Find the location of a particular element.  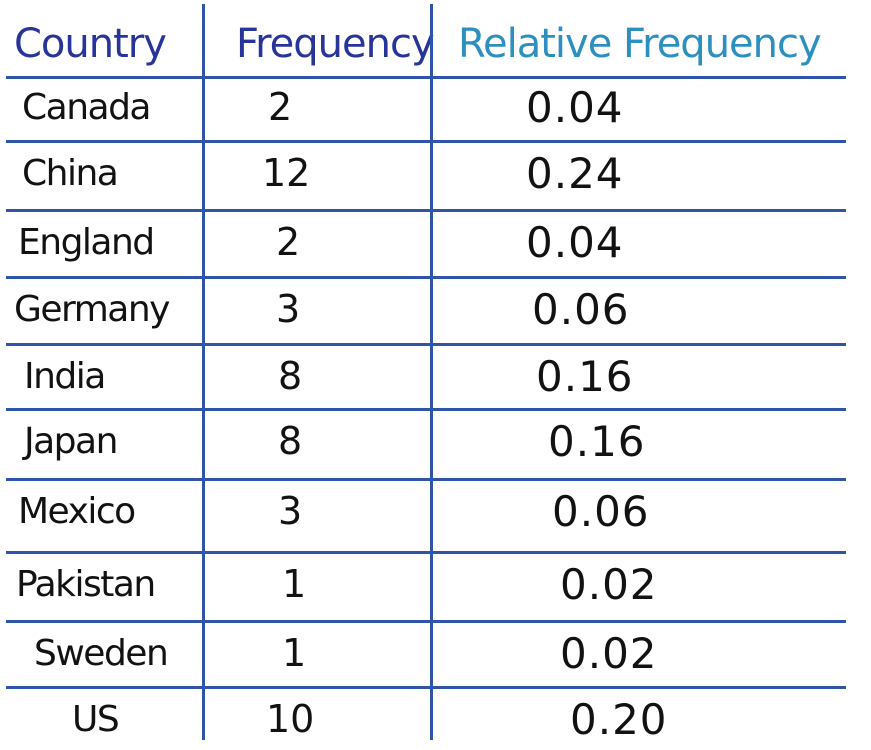

country-cell: Pakistan is located at coordinates (86, 584).